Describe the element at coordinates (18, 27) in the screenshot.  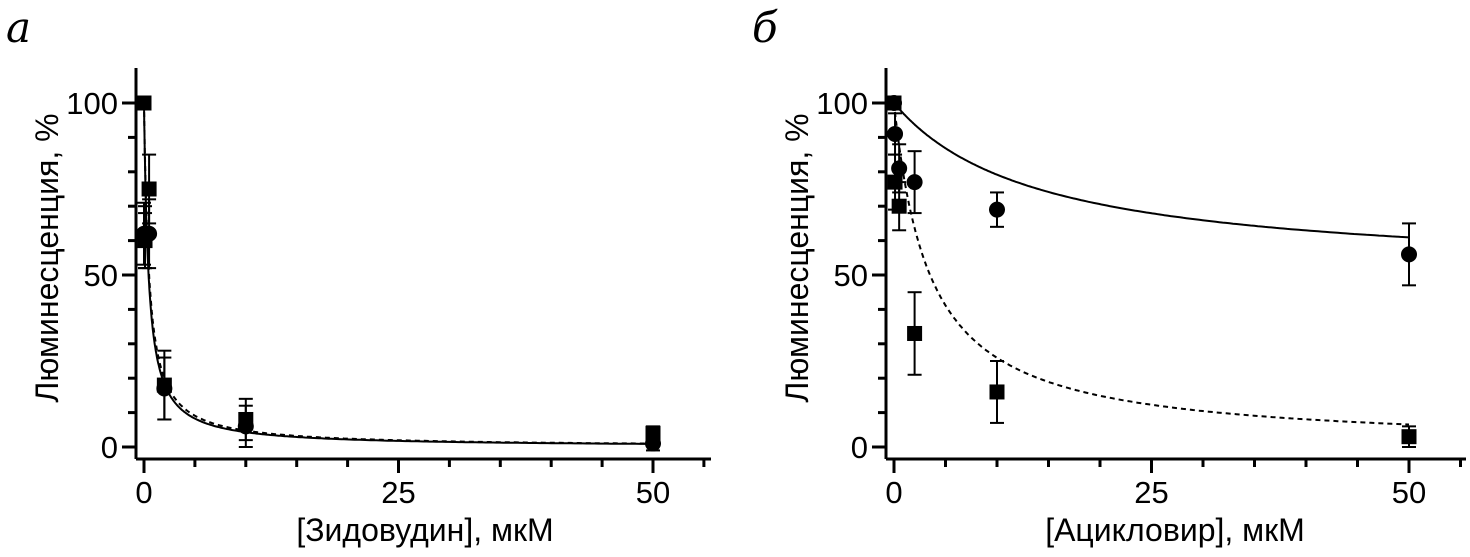
I see `panel-a-letter: а` at that location.